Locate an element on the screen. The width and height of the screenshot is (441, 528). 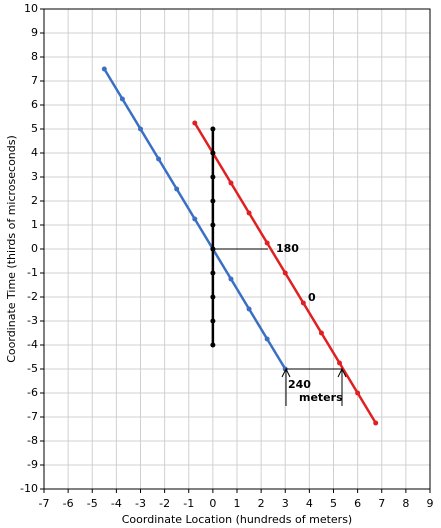
y-tick-label: -4 is located at coordinates (32, 344).